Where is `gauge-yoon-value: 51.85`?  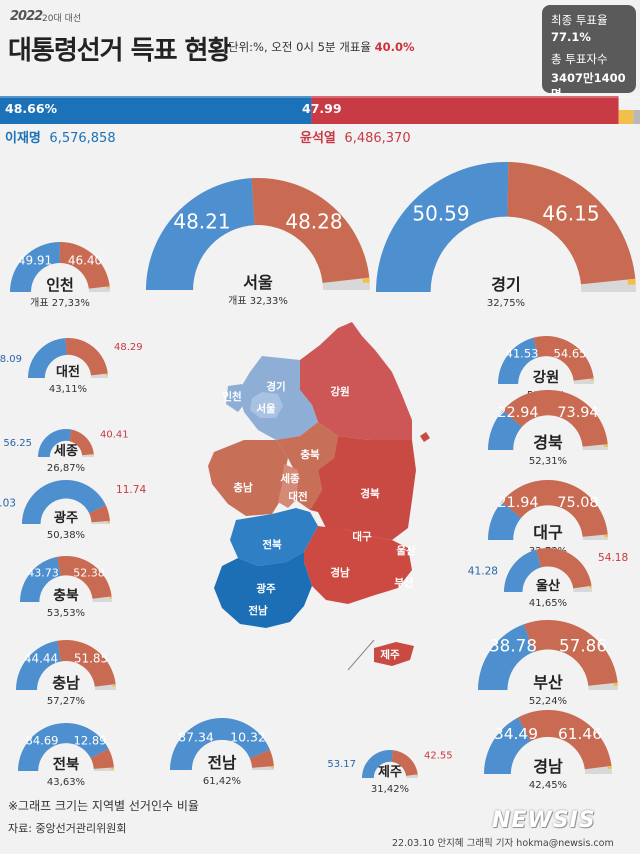
gauge-yoon-value: 51.85 is located at coordinates (91, 659).